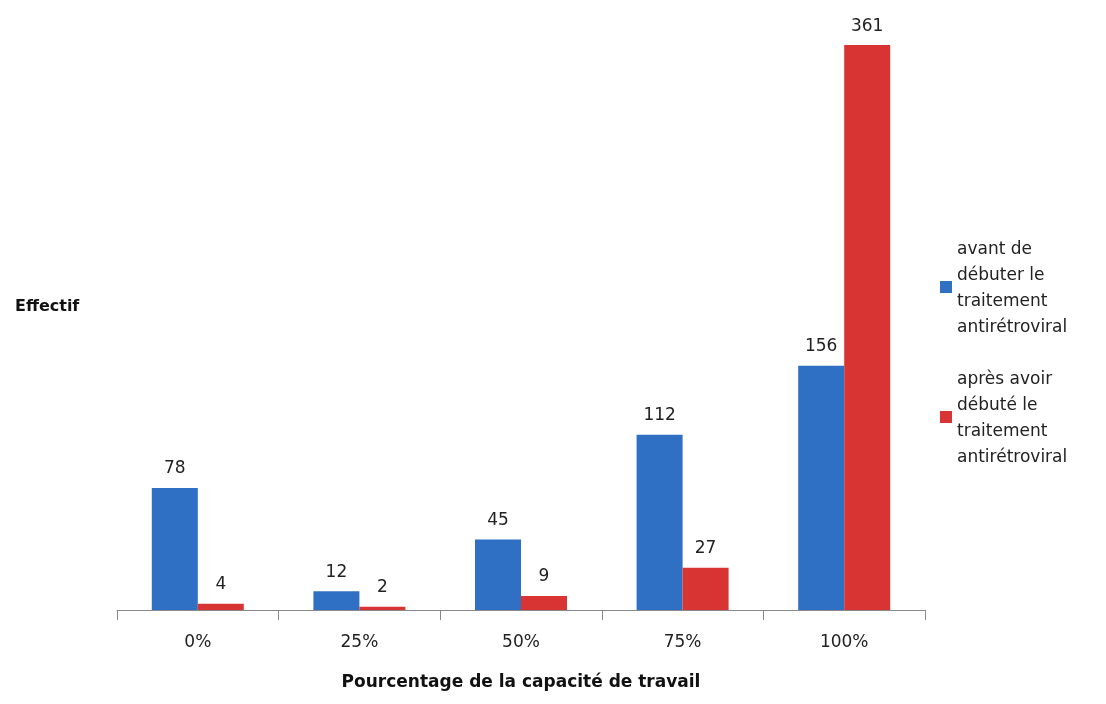 The width and height of the screenshot is (1106, 704). Describe the element at coordinates (498, 519) in the screenshot. I see `data-label: 45` at that location.